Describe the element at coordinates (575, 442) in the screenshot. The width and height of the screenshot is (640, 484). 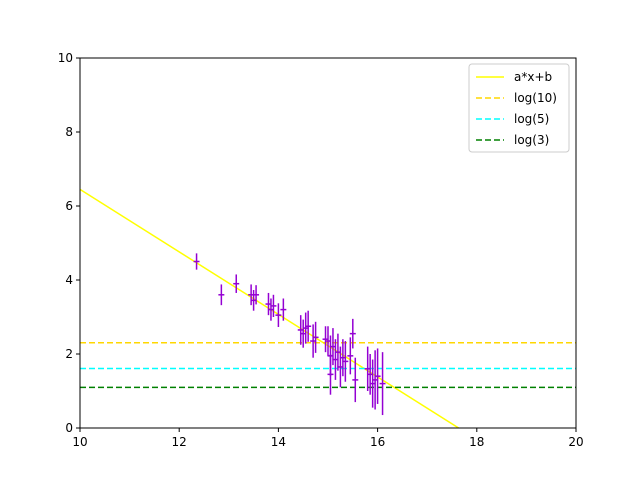
I see `x-tick-label: 20` at that location.